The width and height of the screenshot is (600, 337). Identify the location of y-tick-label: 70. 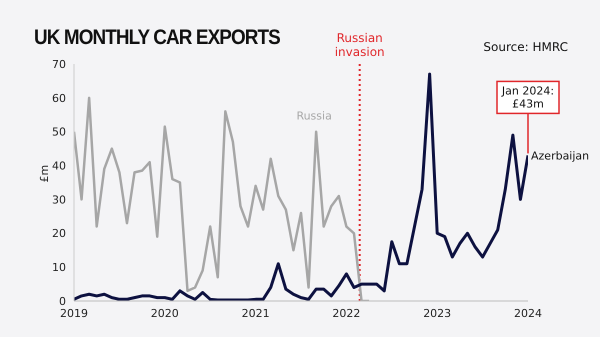
(59, 64).